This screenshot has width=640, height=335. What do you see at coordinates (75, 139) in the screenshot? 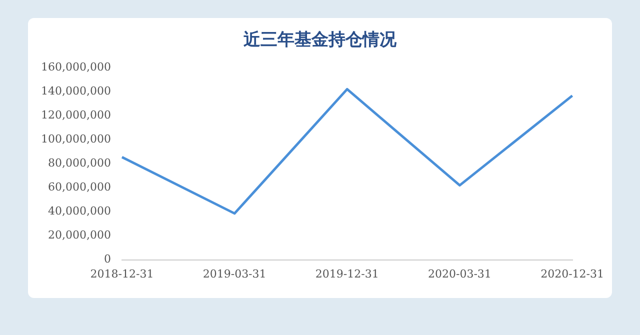
I see `y-tick-label: 100,000,000` at bounding box center [75, 139].